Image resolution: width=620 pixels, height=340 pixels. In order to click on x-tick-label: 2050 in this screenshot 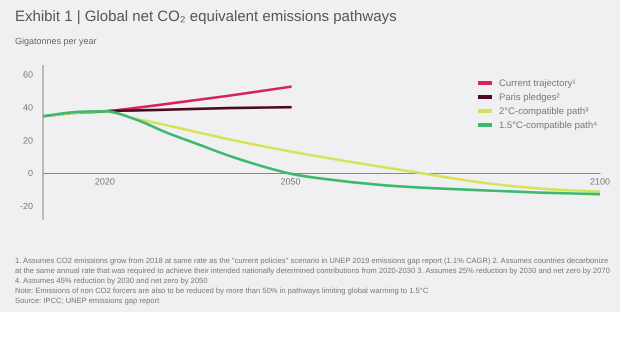, I will do `click(290, 181)`.